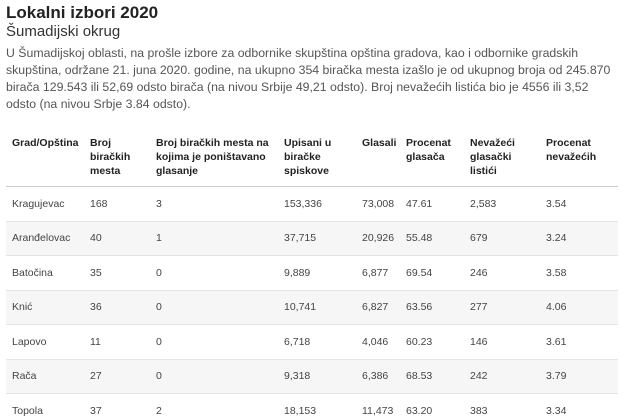 The image size is (622, 420). Describe the element at coordinates (502, 376) in the screenshot. I see `table-cell: 242` at that location.